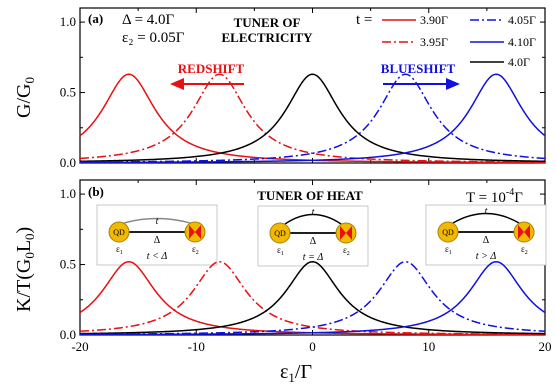 The width and height of the screenshot is (556, 390). Describe the element at coordinates (453, 84) in the screenshot. I see `blueshift-arrowhead` at that location.